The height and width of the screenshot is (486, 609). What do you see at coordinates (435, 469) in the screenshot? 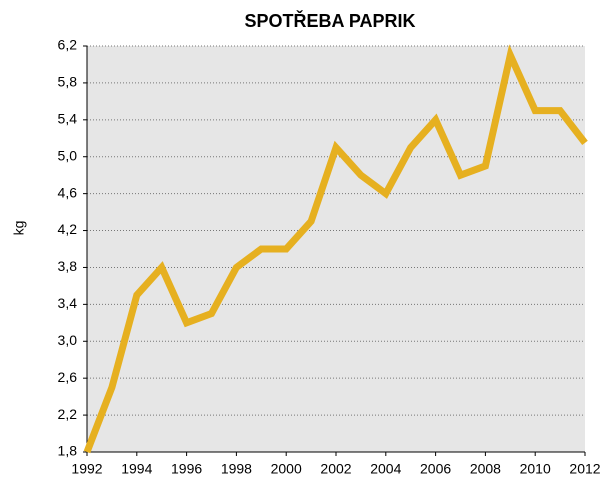
I see `x-tick-label: 2006` at bounding box center [435, 469].